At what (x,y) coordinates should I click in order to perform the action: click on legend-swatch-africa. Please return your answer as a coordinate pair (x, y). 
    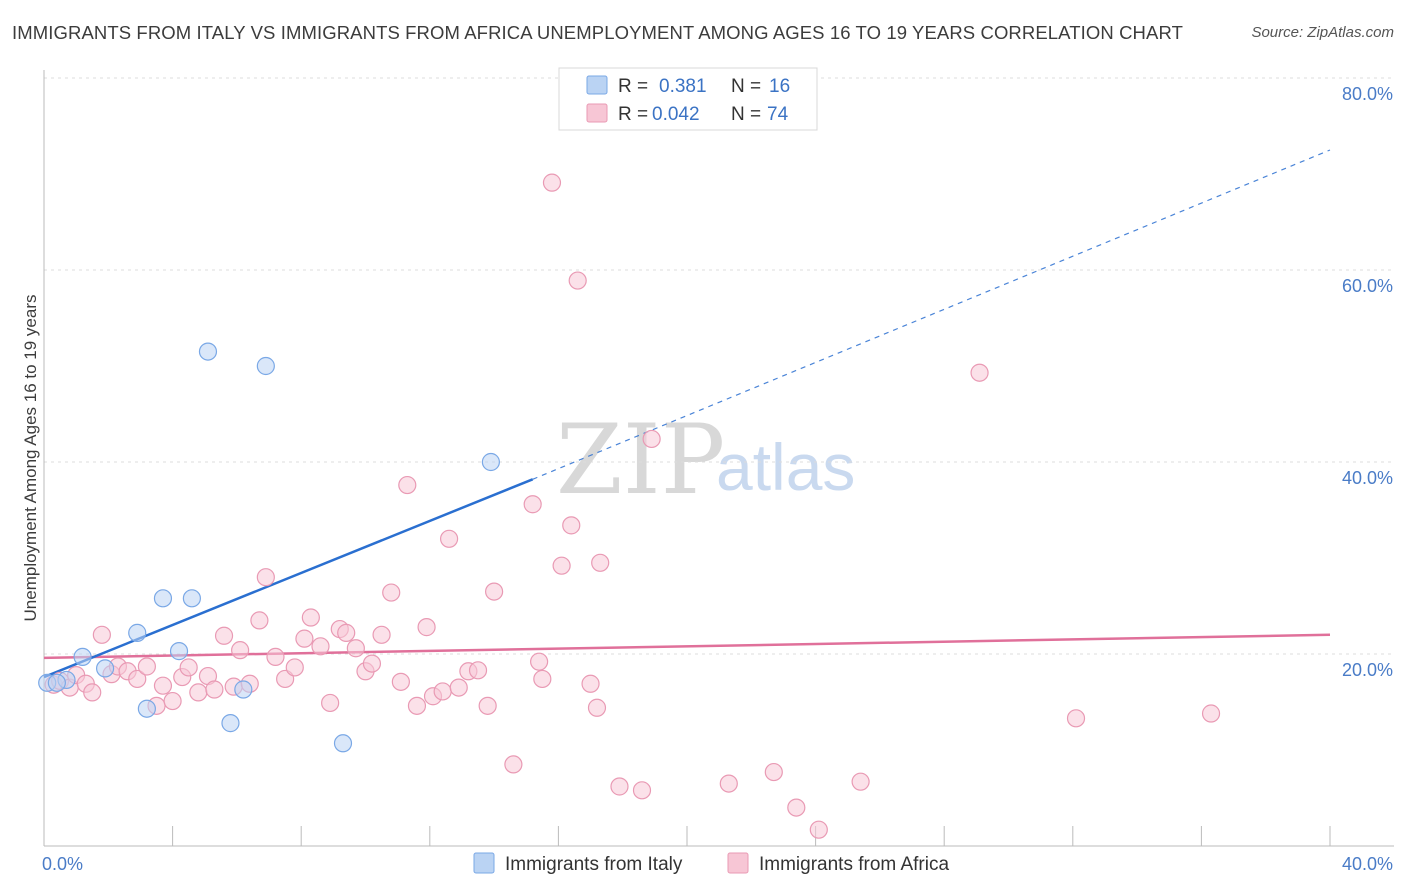
    Looking at the image, I should click on (597, 113).